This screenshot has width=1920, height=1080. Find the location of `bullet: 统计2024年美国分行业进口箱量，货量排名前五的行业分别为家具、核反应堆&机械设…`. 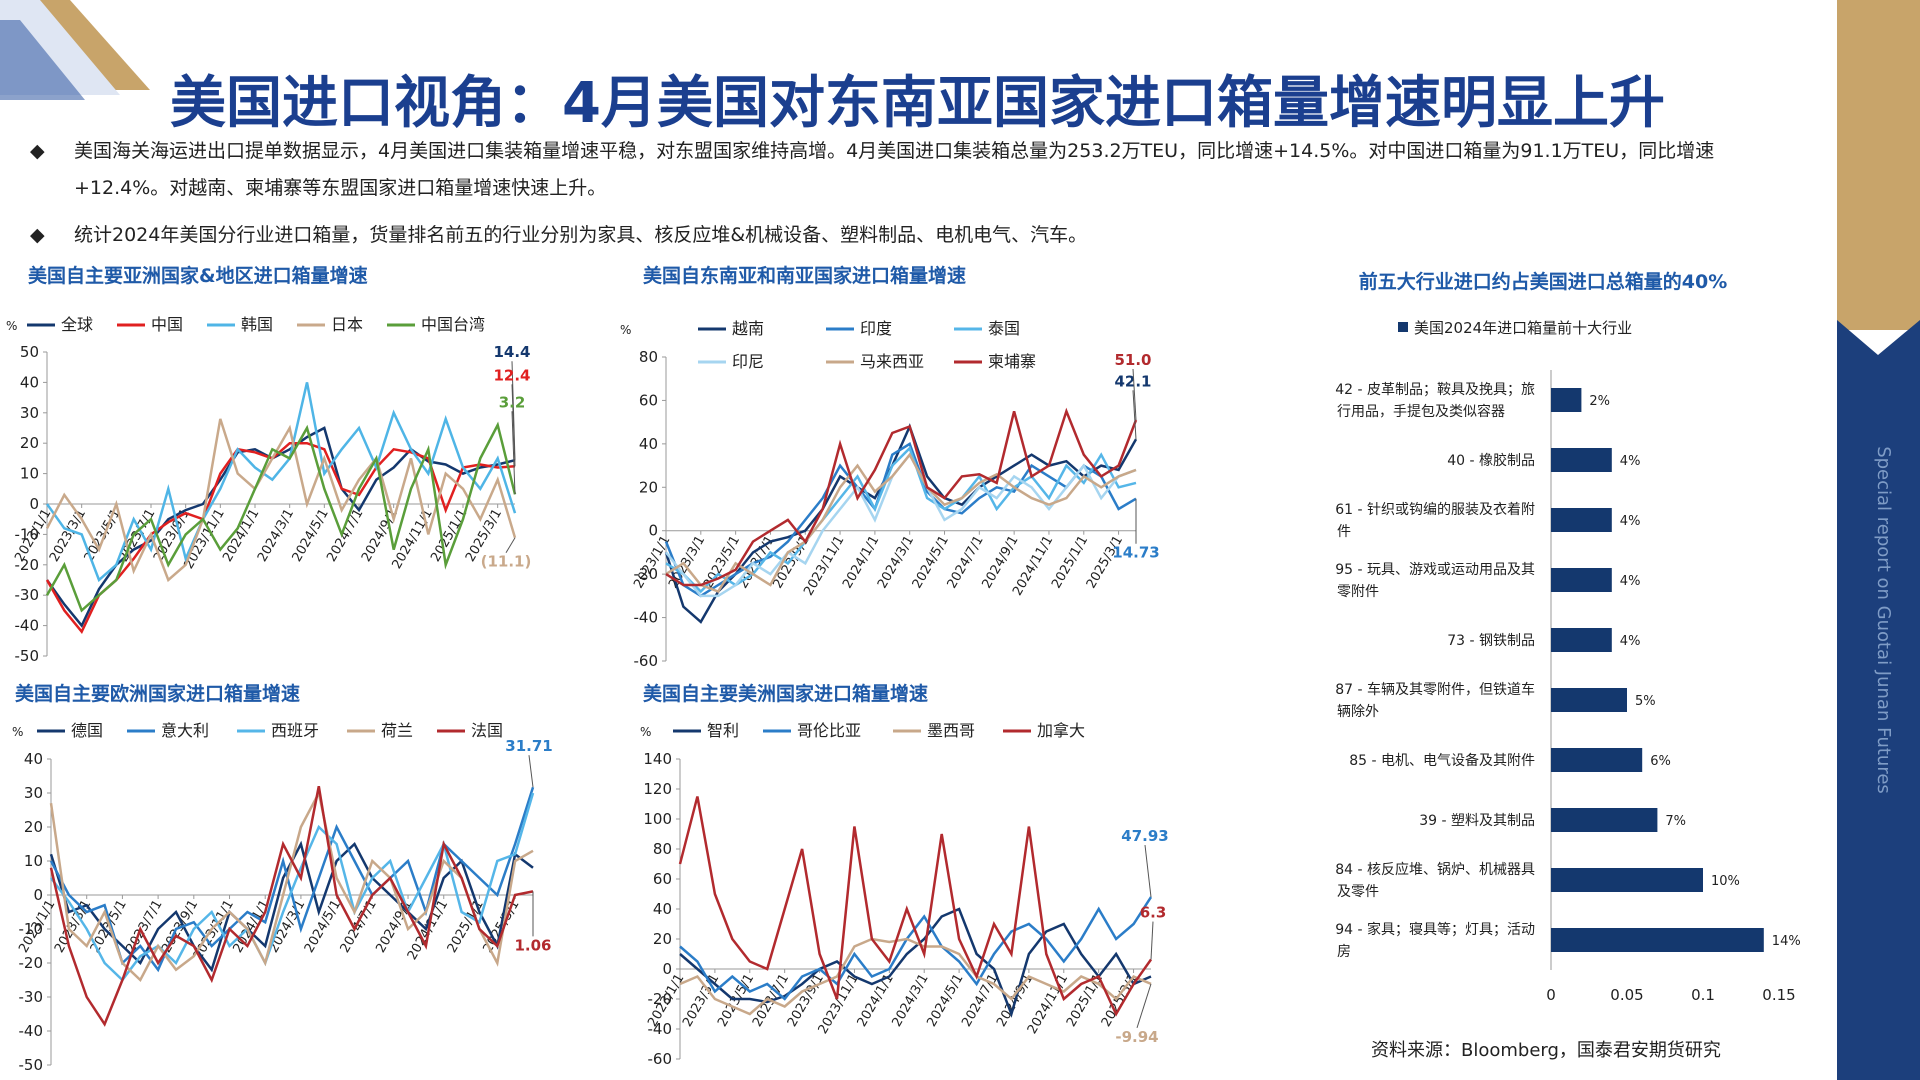

bullet: 统计2024年美国分行业进口箱量，货量排名前五的行业分别为家具、核反应堆&机械设… is located at coordinates (917, 235).